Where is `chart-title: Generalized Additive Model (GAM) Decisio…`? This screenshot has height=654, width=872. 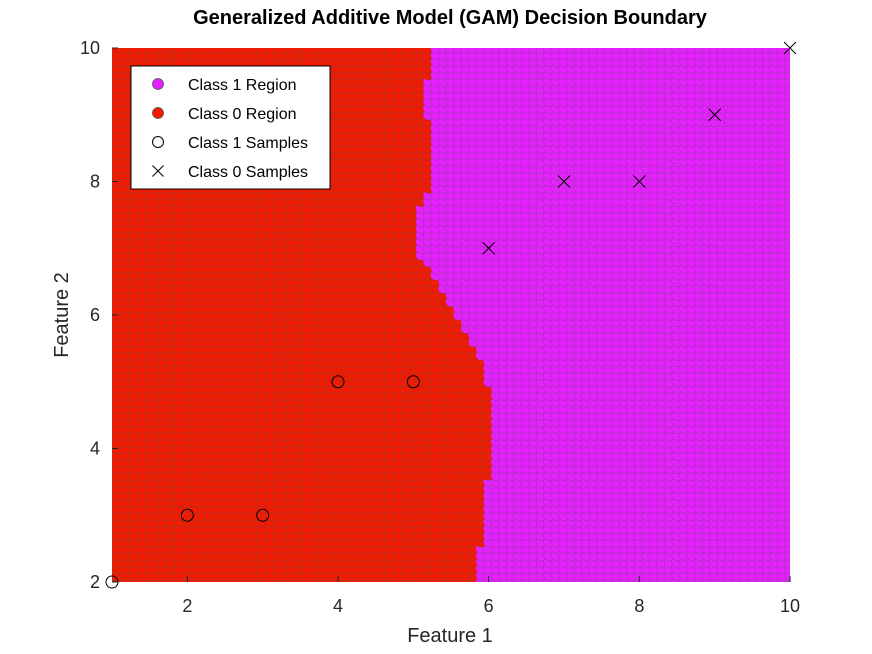 chart-title: Generalized Additive Model (GAM) Decisio… is located at coordinates (450, 18).